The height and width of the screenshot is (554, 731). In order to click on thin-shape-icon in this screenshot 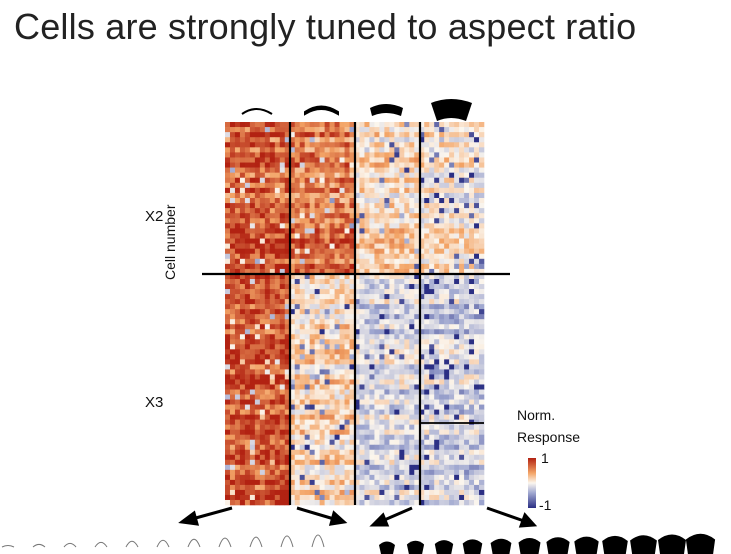, I will do `click(287, 541)`.